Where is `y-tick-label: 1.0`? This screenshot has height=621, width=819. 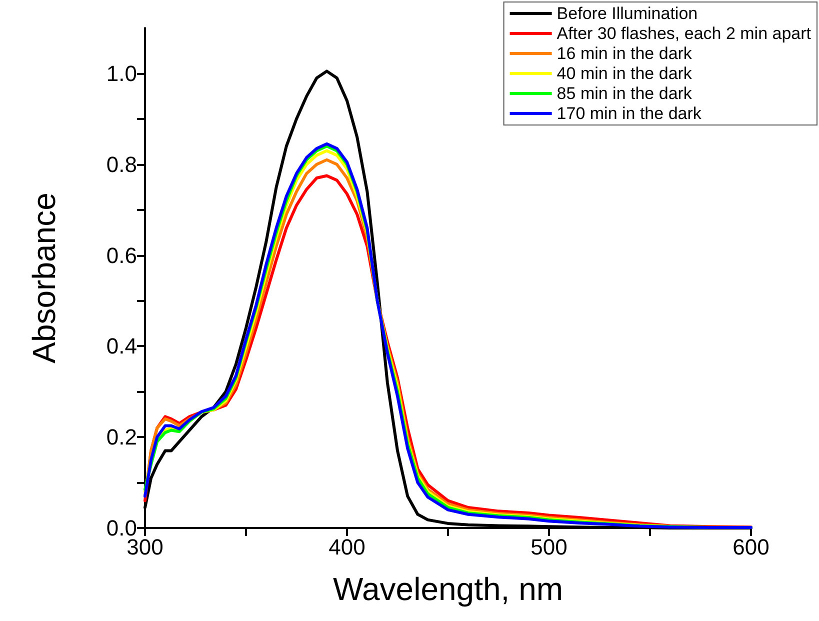 y-tick-label: 1.0 is located at coordinates (121, 73).